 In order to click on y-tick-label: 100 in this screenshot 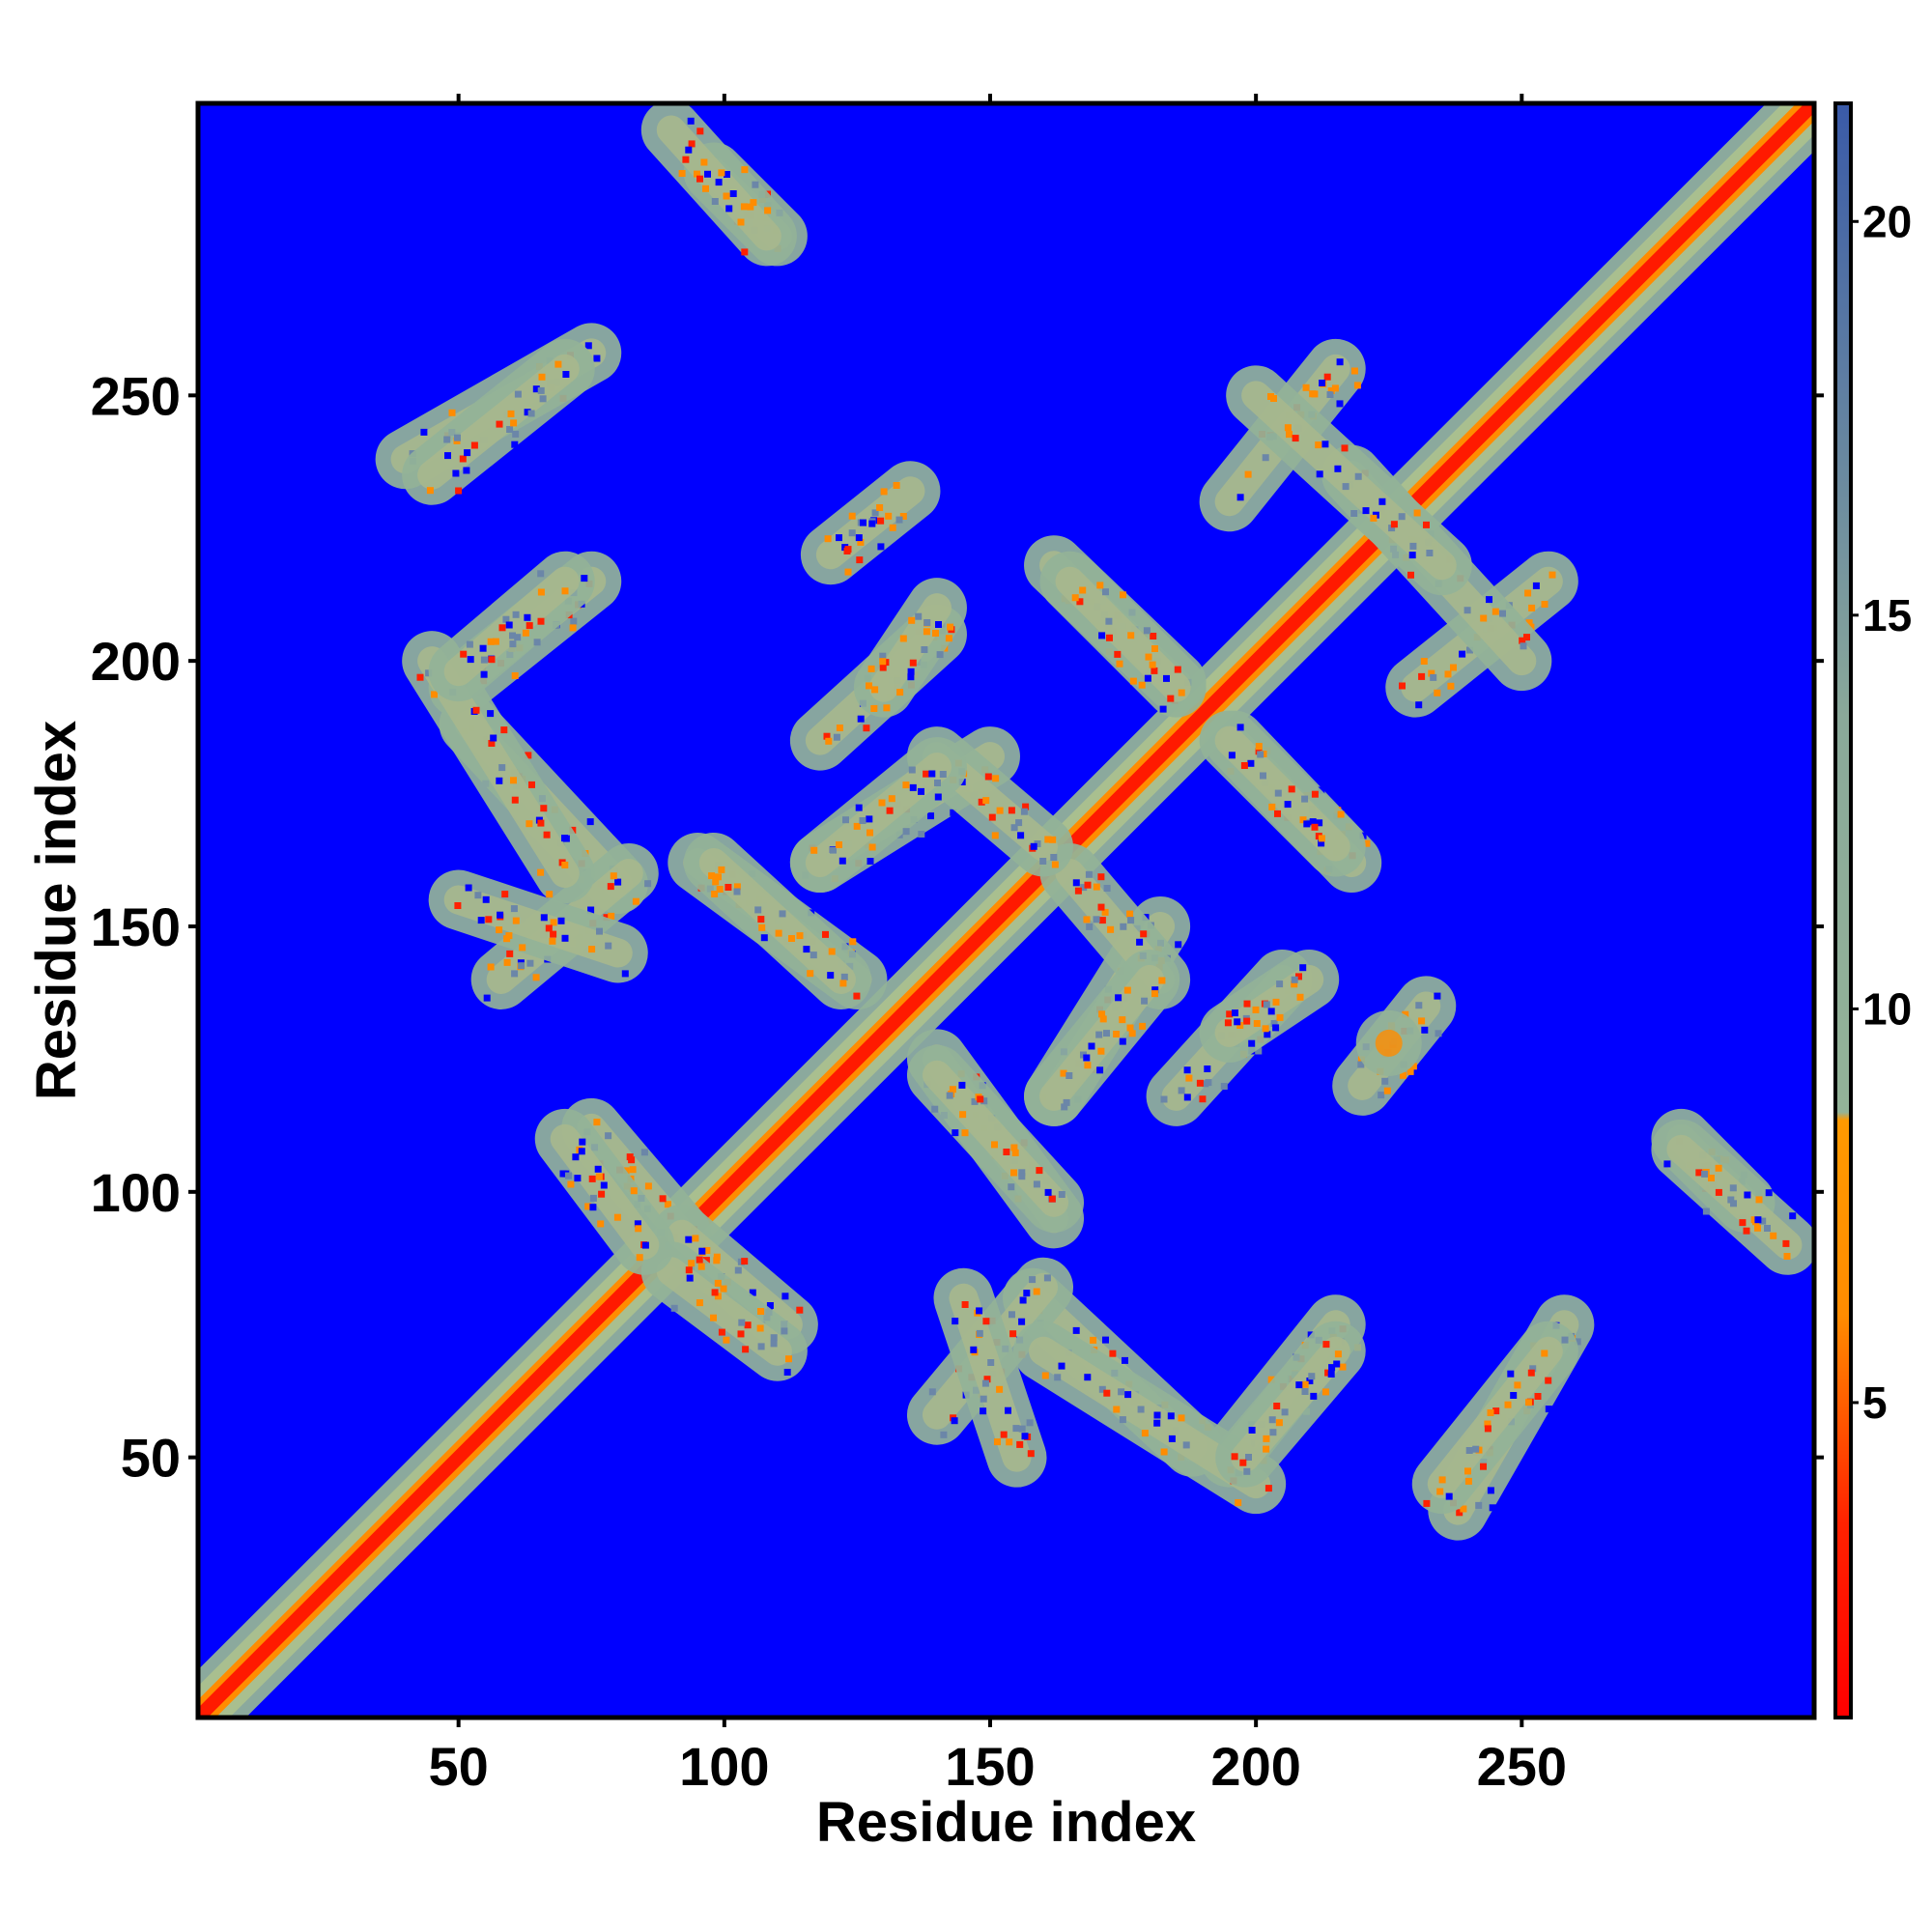, I will do `click(136, 1192)`.